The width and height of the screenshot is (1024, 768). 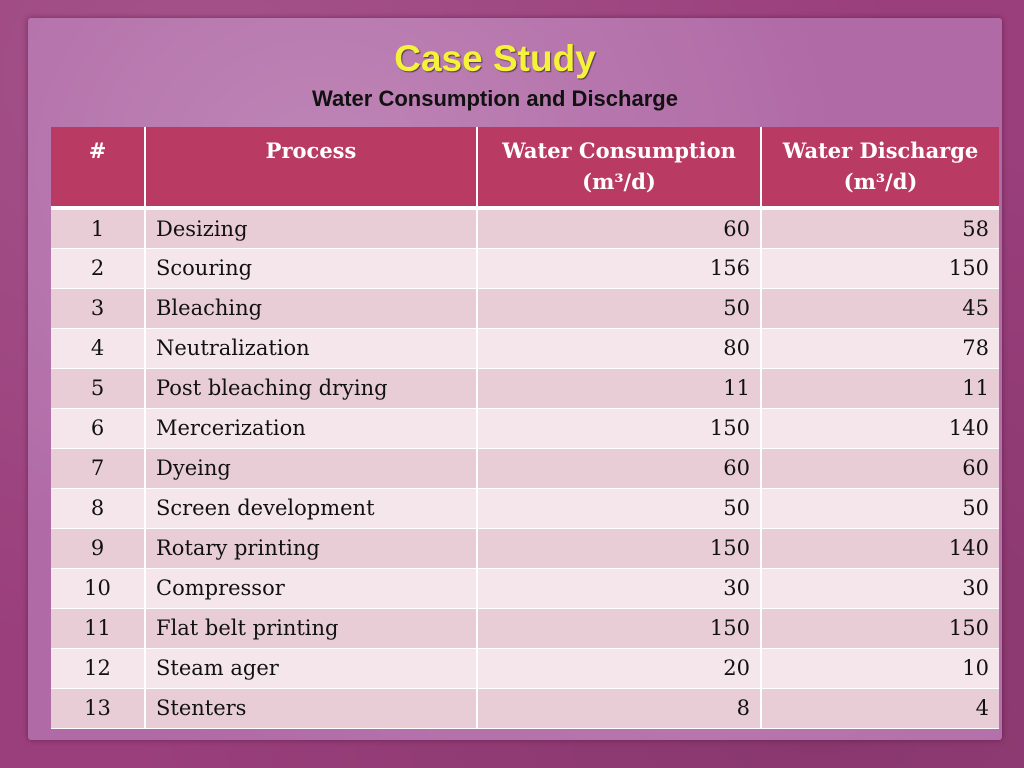 I want to click on cell-process: Screen development, so click(x=311, y=508).